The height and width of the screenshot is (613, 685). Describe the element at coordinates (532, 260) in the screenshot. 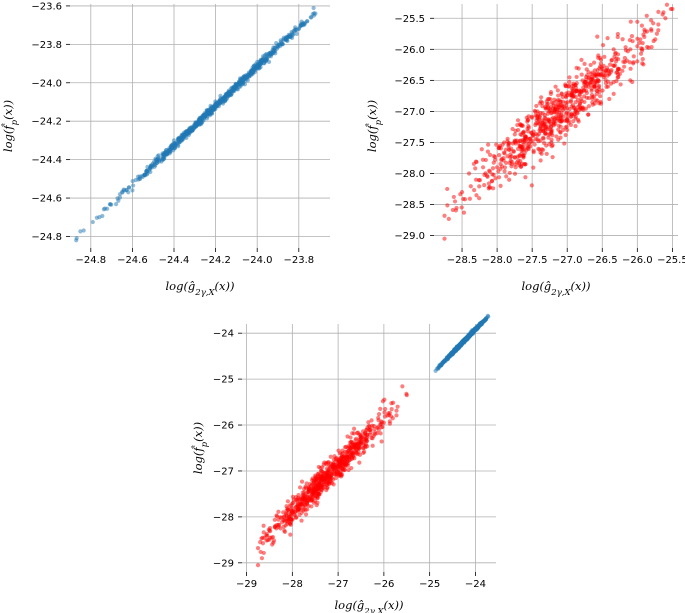

I see `x-tick-label: −27.5` at that location.